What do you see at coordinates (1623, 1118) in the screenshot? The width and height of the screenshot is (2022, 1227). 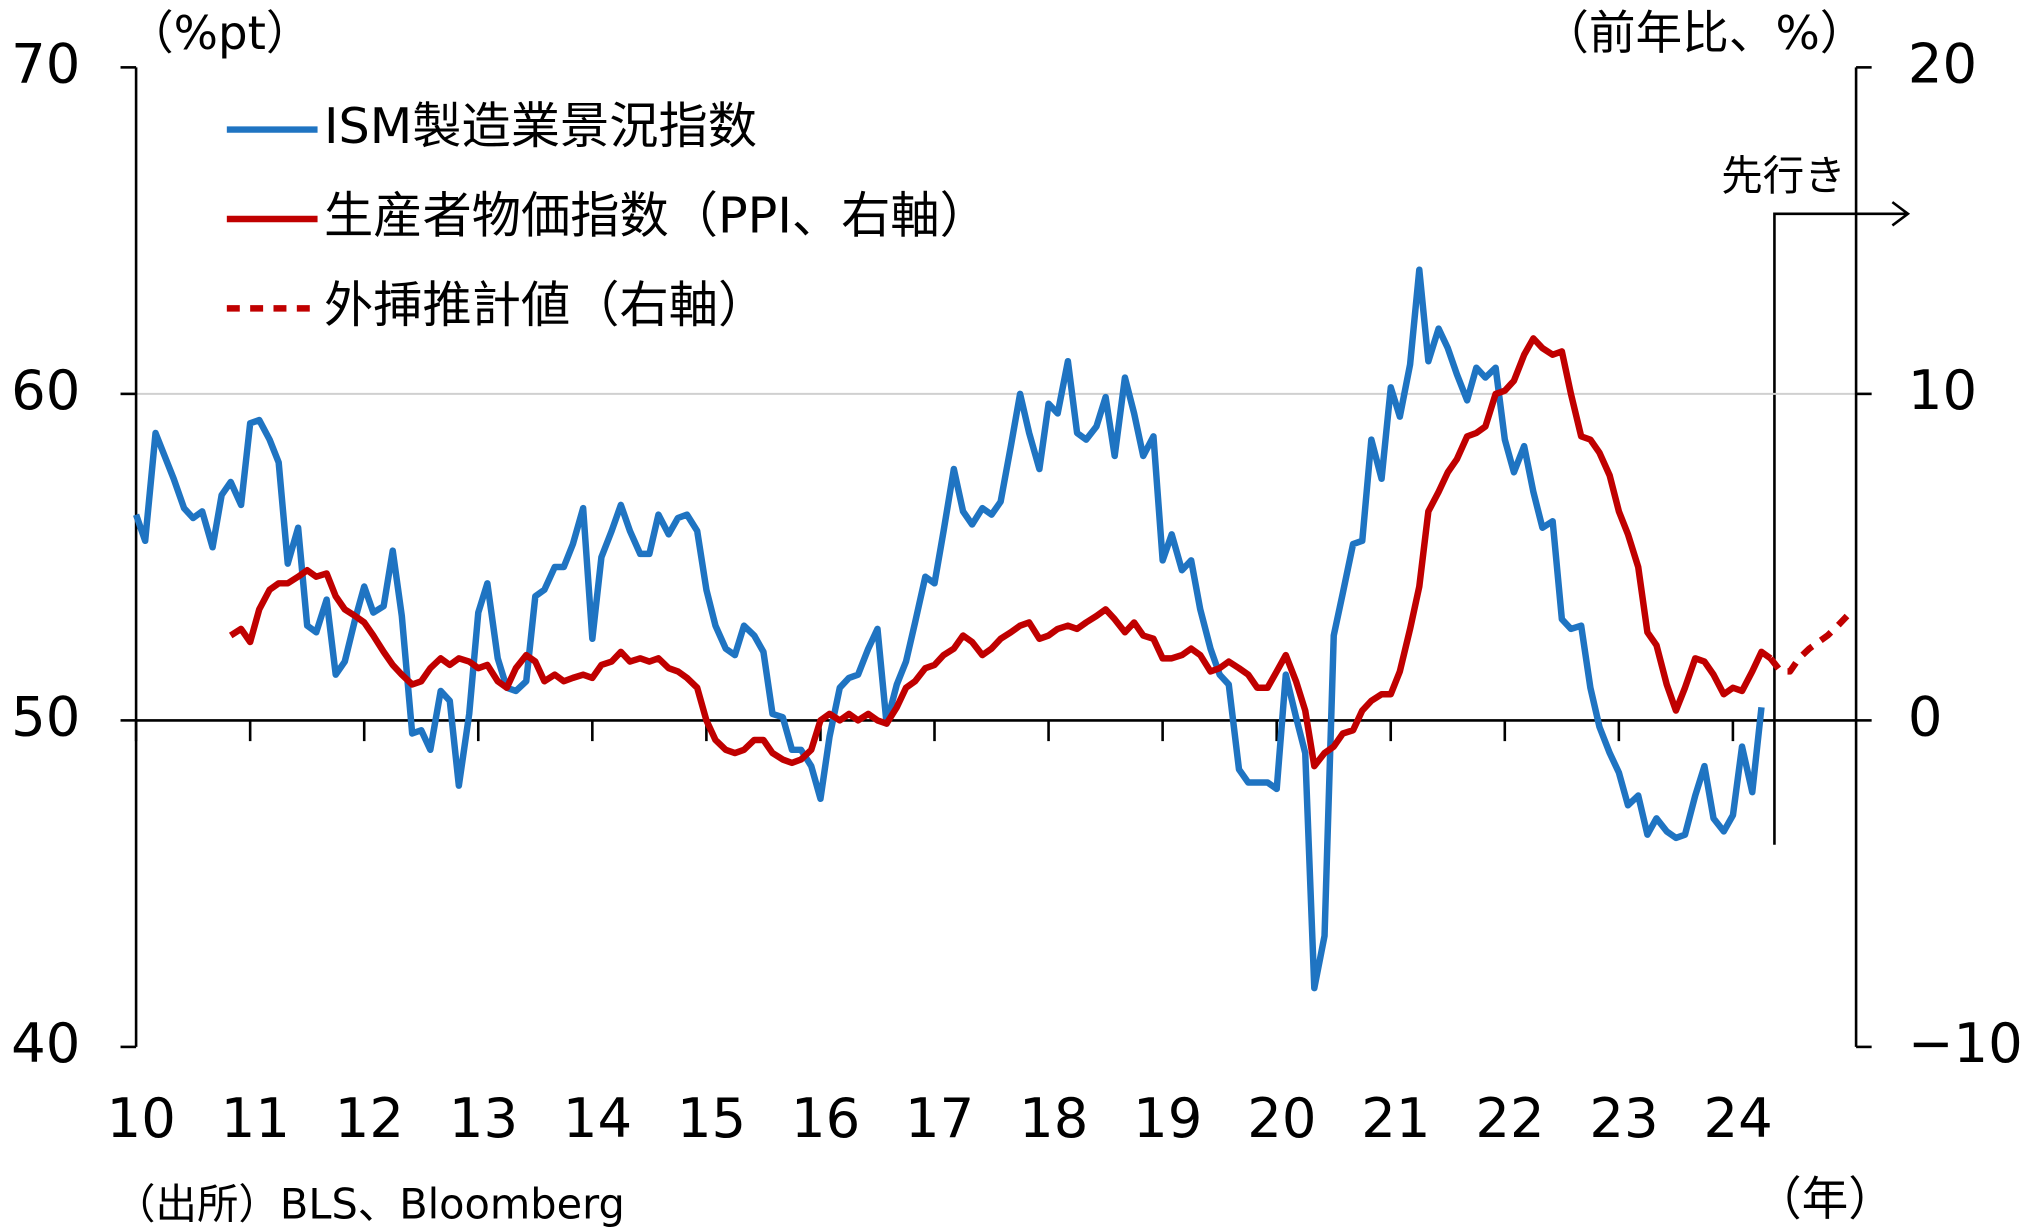 I see `x-tick-label: 23` at bounding box center [1623, 1118].